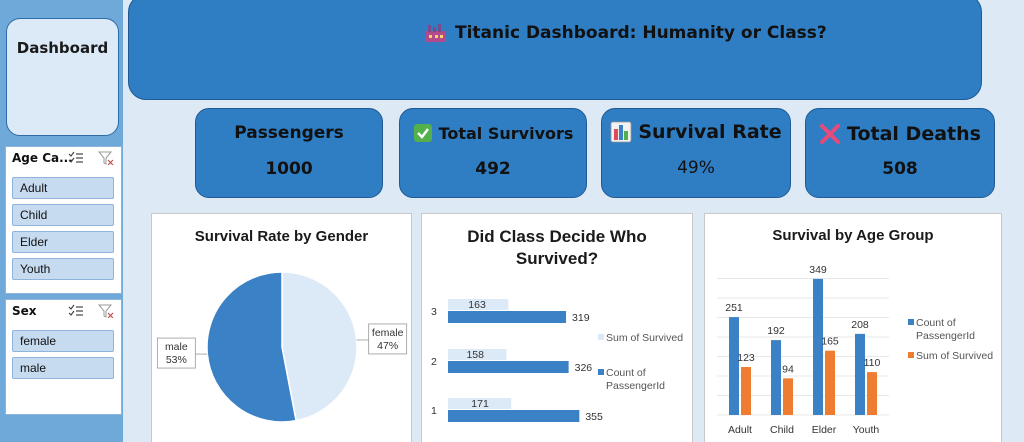 This screenshot has width=1024, height=442. I want to click on gender-chart-title: Survival Rate by Gender, so click(281, 236).